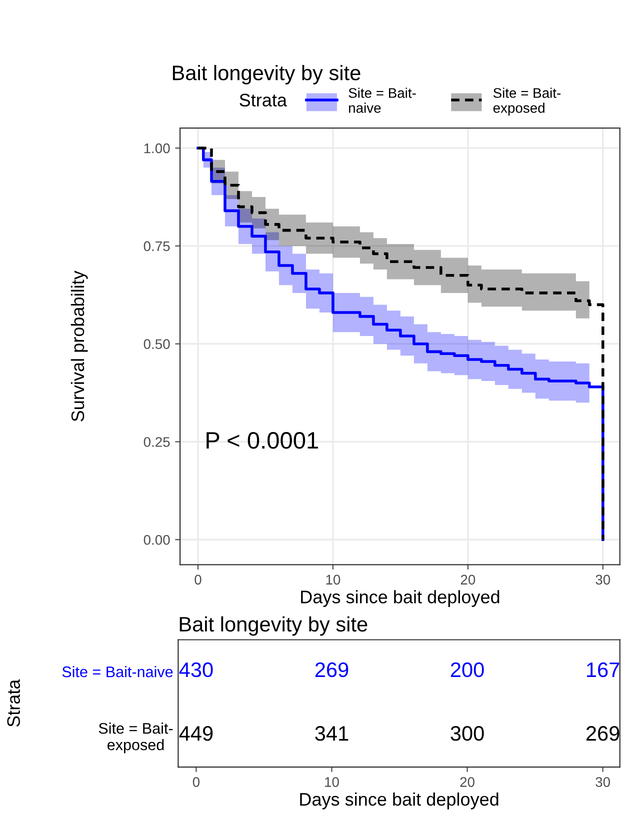  Describe the element at coordinates (135, 738) in the screenshot. I see `y-tick-label: Site = Bait- exposed` at that location.